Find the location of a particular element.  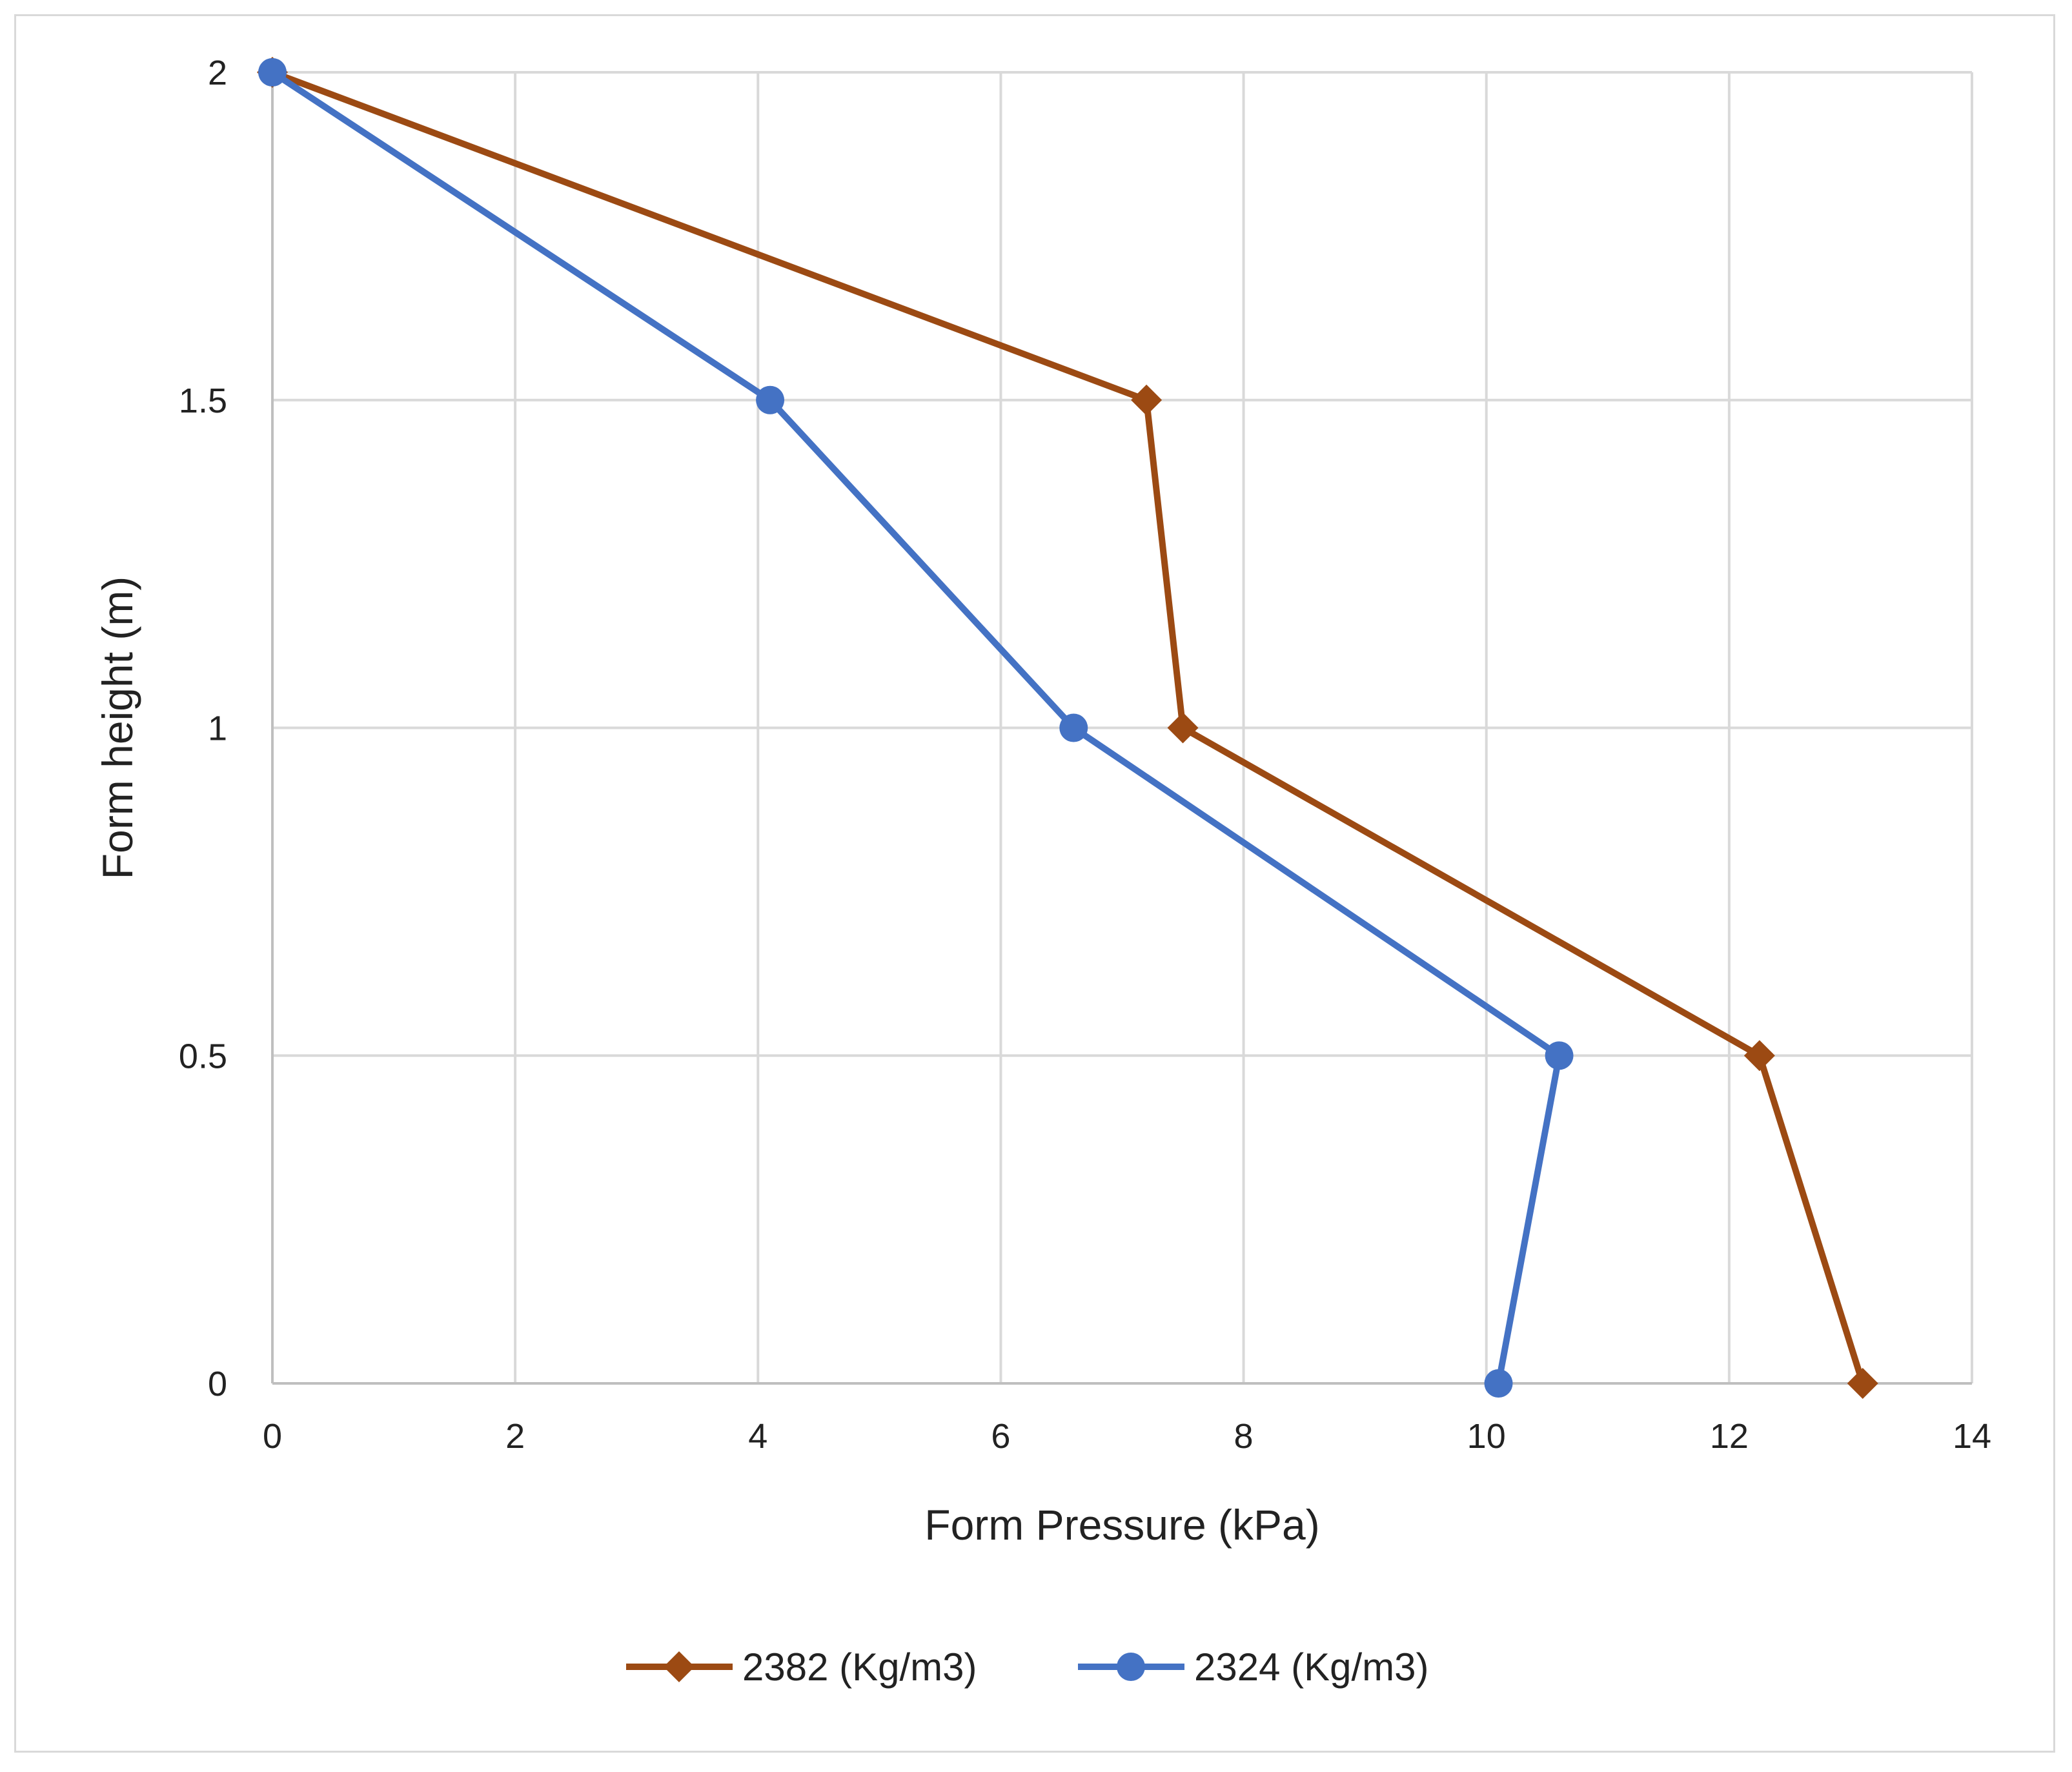

x-tick-label: 2 is located at coordinates (515, 1436).